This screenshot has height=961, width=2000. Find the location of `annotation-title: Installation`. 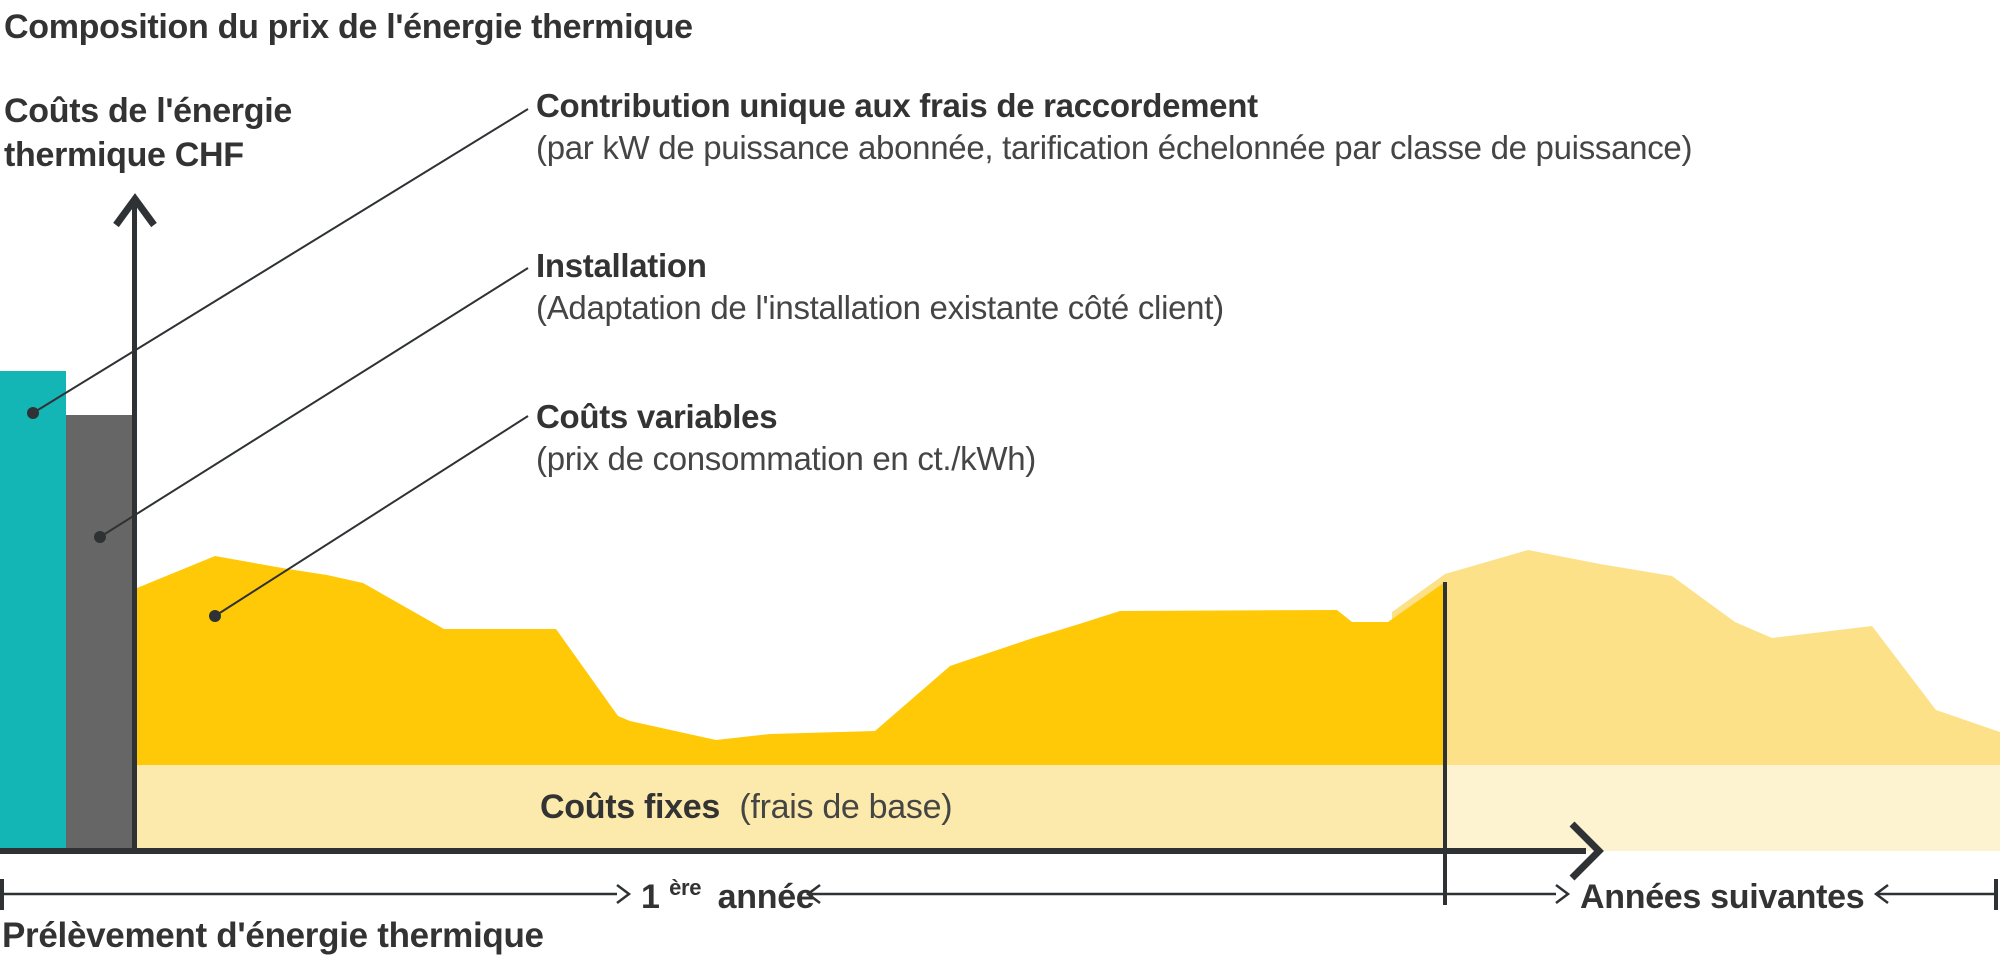

annotation-title: Installation is located at coordinates (621, 265).